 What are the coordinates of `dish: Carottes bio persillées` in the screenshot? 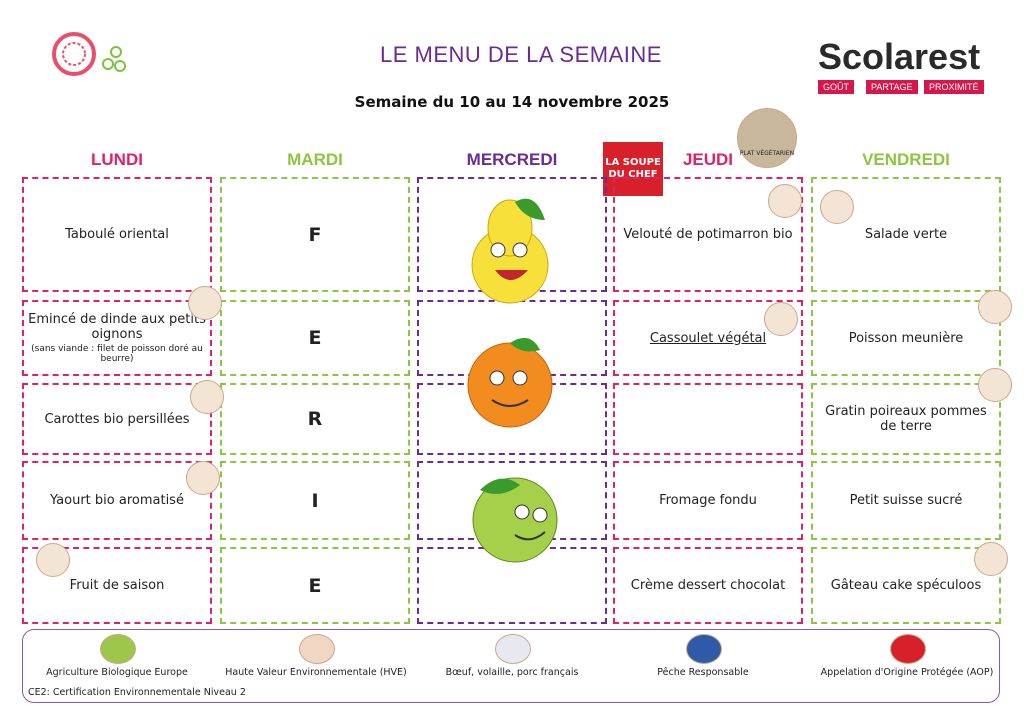 It's located at (117, 419).